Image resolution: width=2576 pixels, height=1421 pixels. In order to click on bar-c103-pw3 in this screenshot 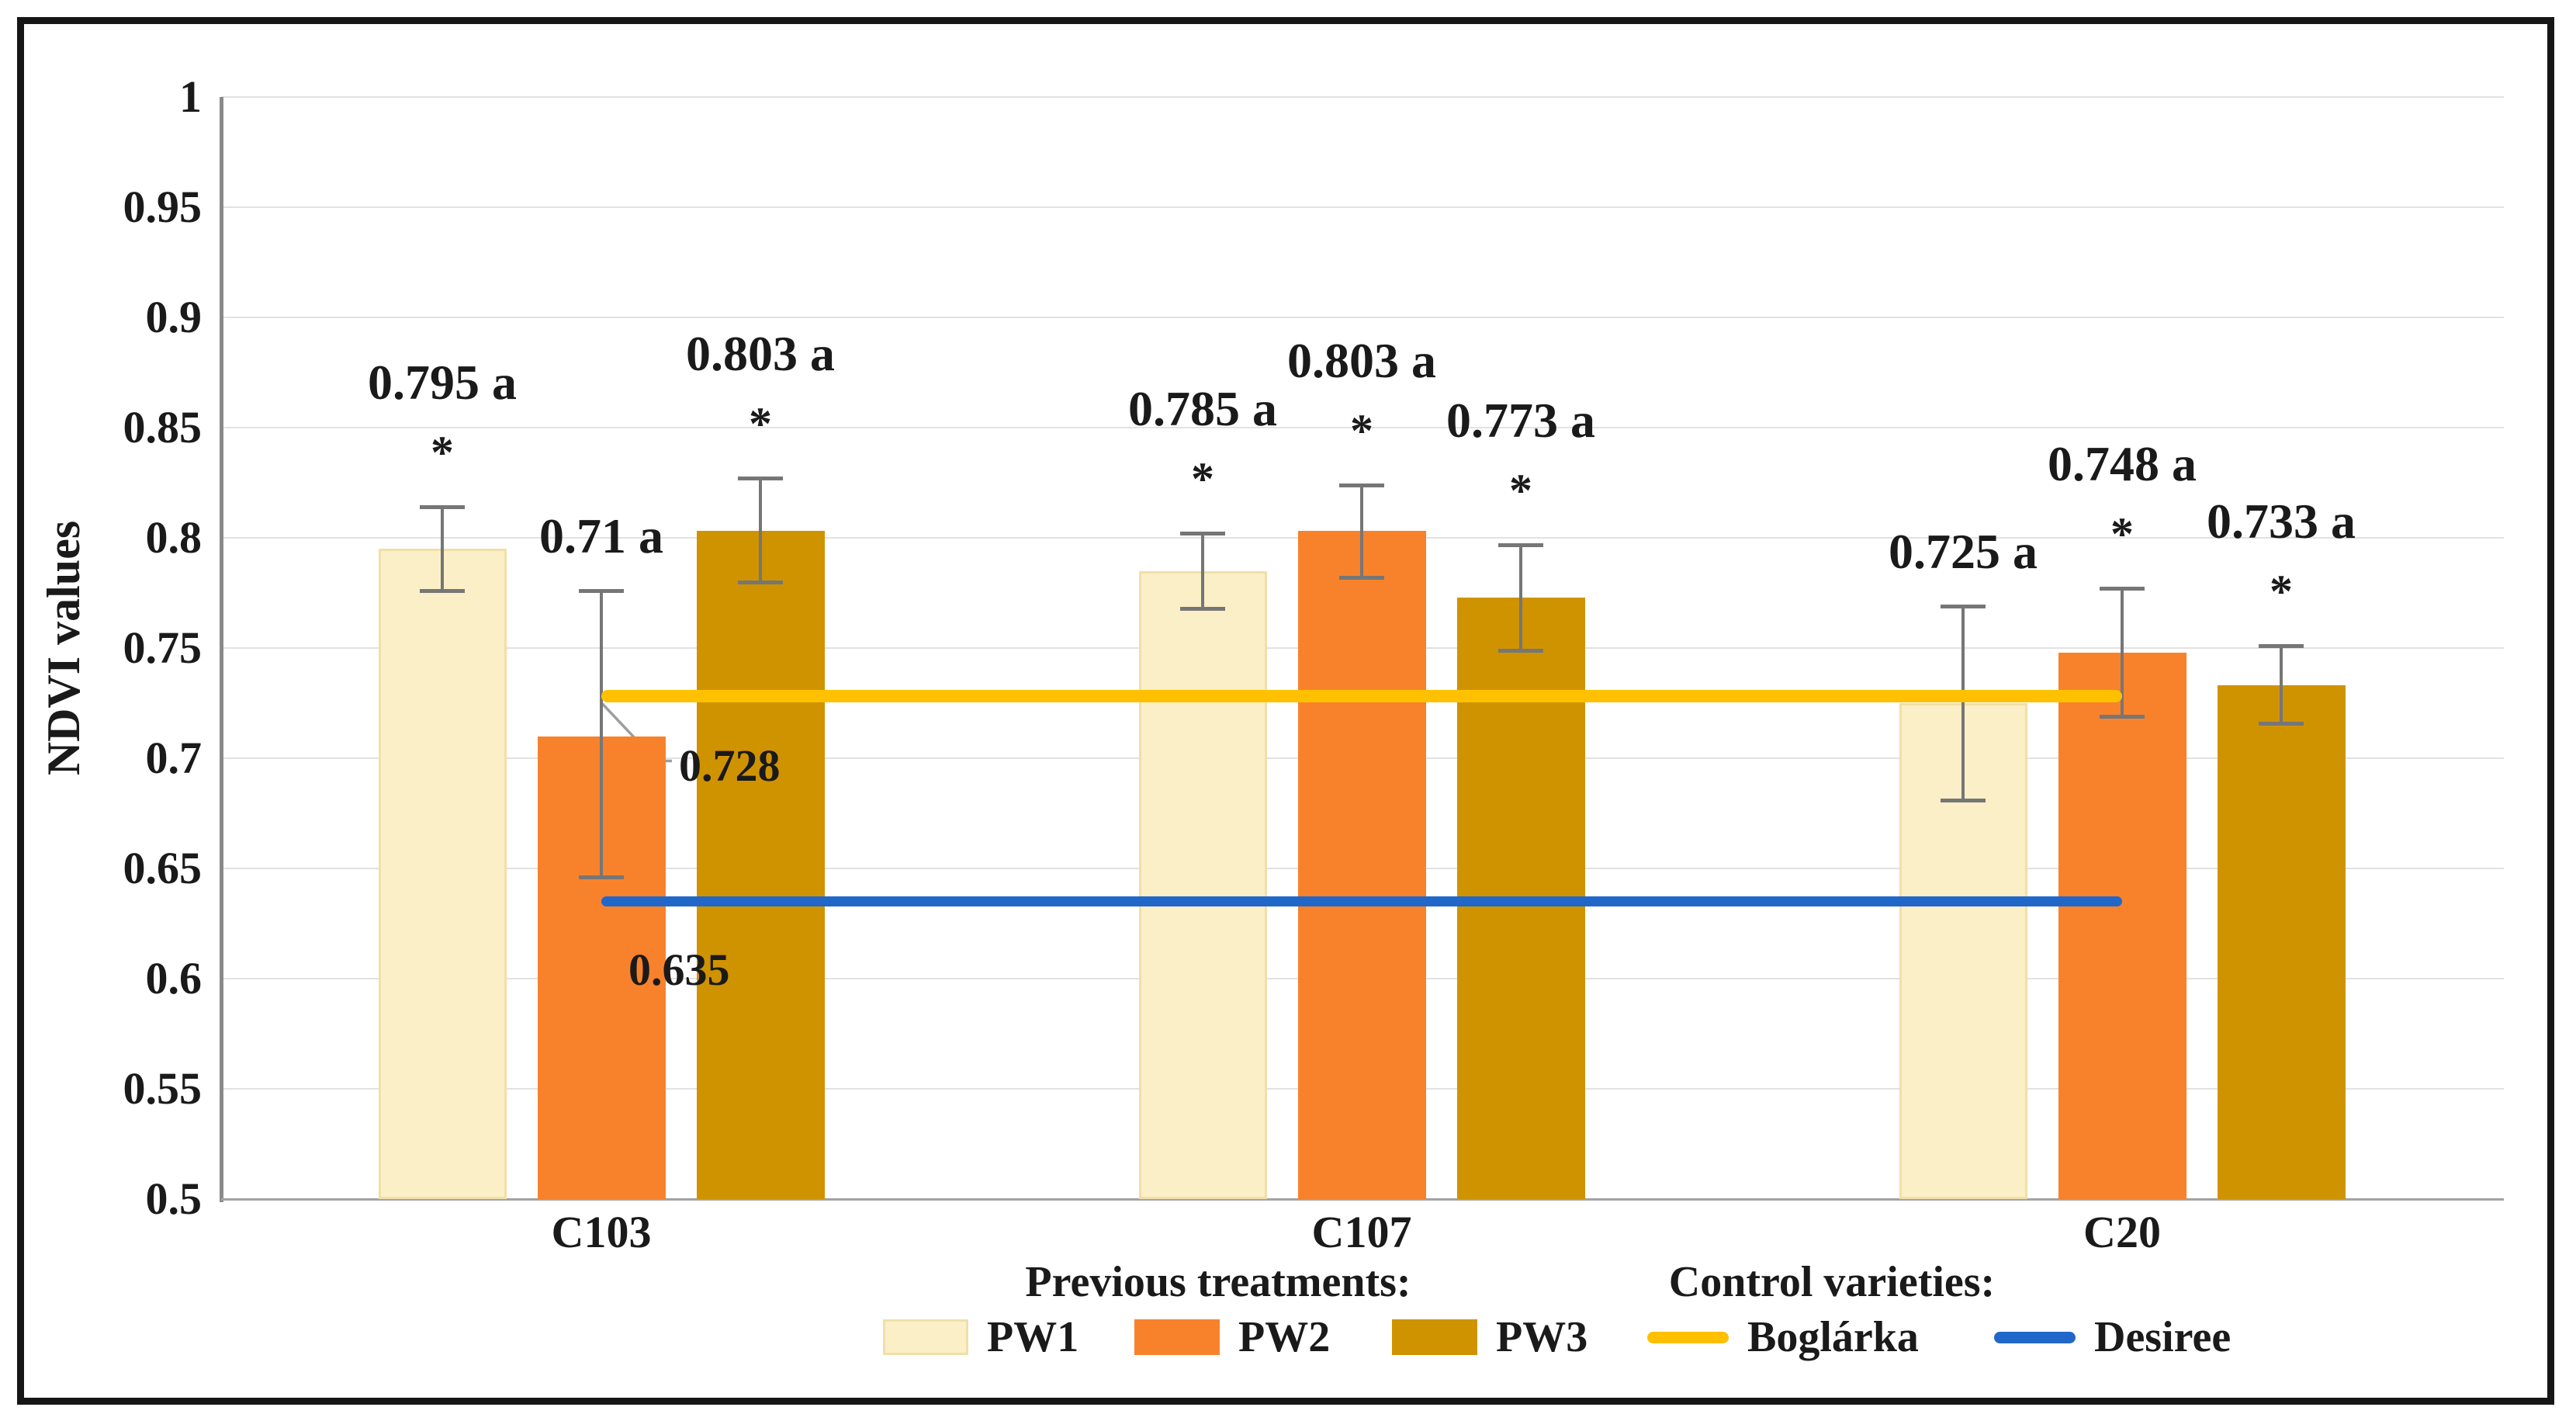, I will do `click(760, 865)`.